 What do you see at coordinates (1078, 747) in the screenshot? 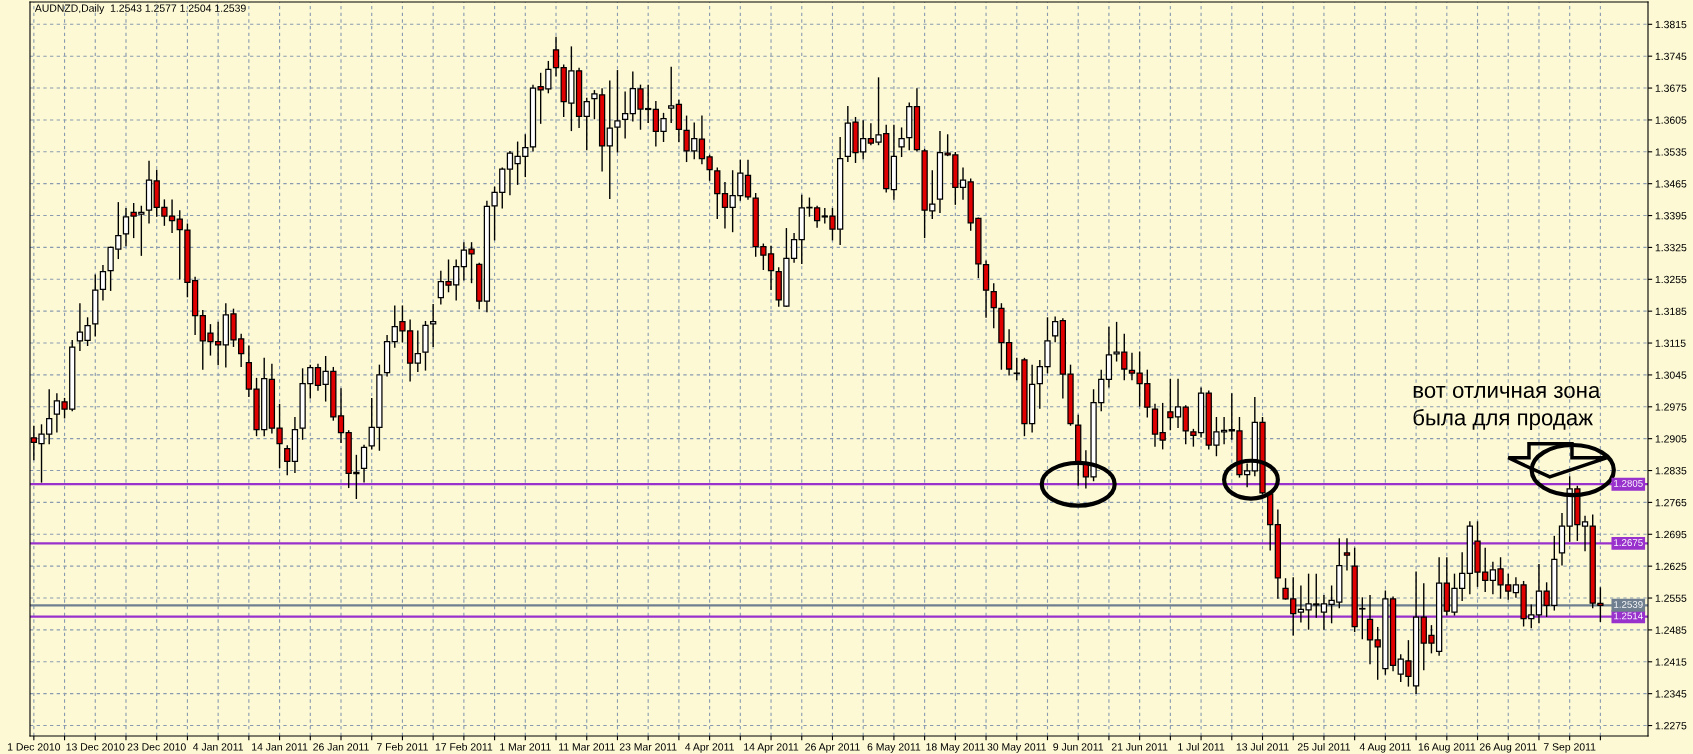
I see `x-tick-label: 9 Jun 2011` at bounding box center [1078, 747].